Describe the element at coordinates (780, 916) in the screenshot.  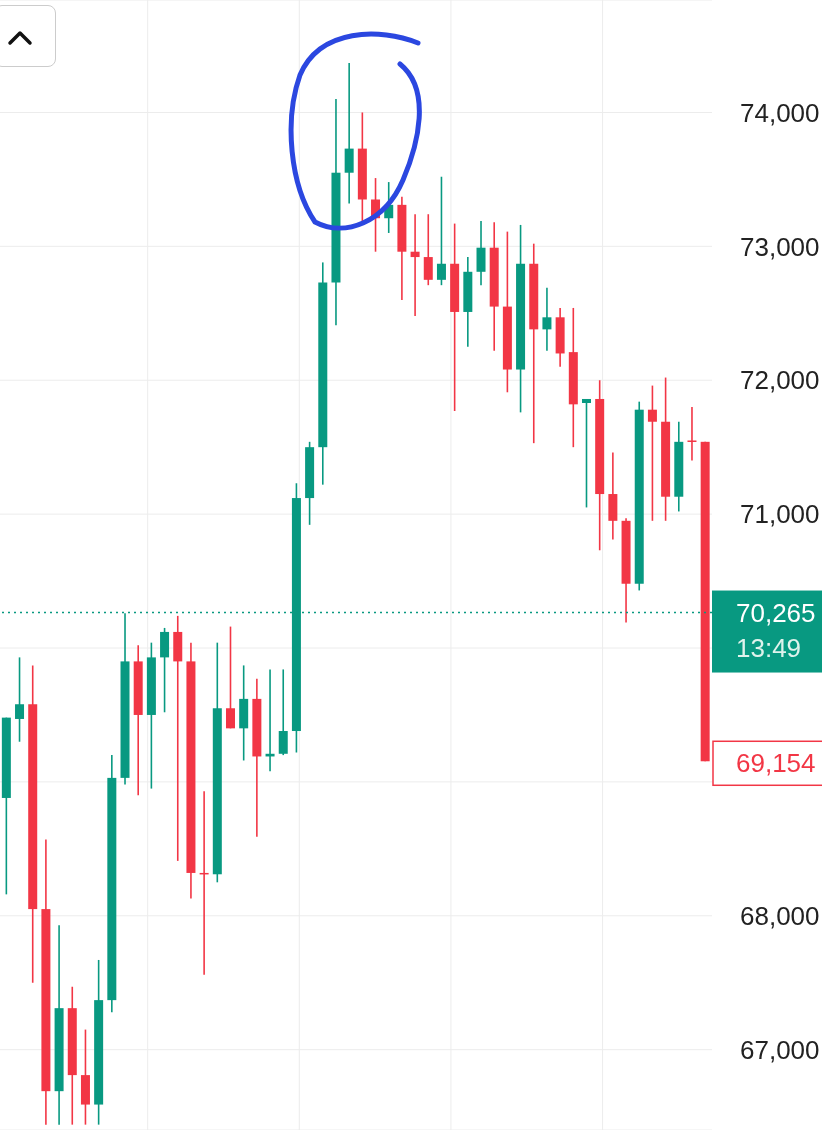
I see `y-tick-label: 68,000` at that location.